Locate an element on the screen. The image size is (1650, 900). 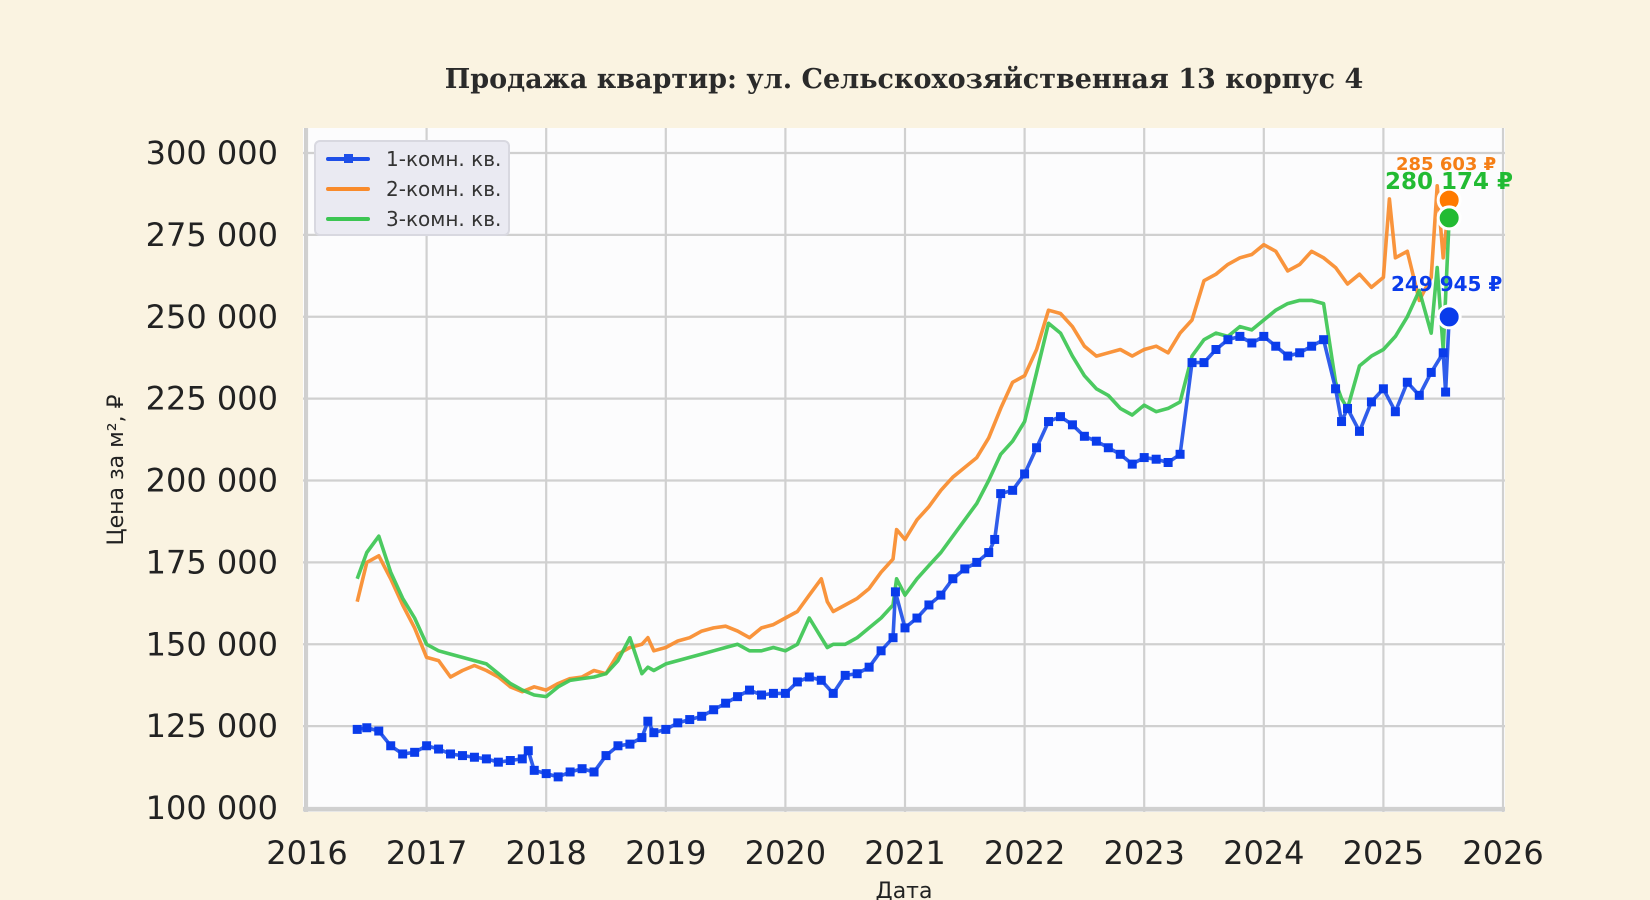
legend-item-1room: 1-комн. кв. is located at coordinates (413, 159).